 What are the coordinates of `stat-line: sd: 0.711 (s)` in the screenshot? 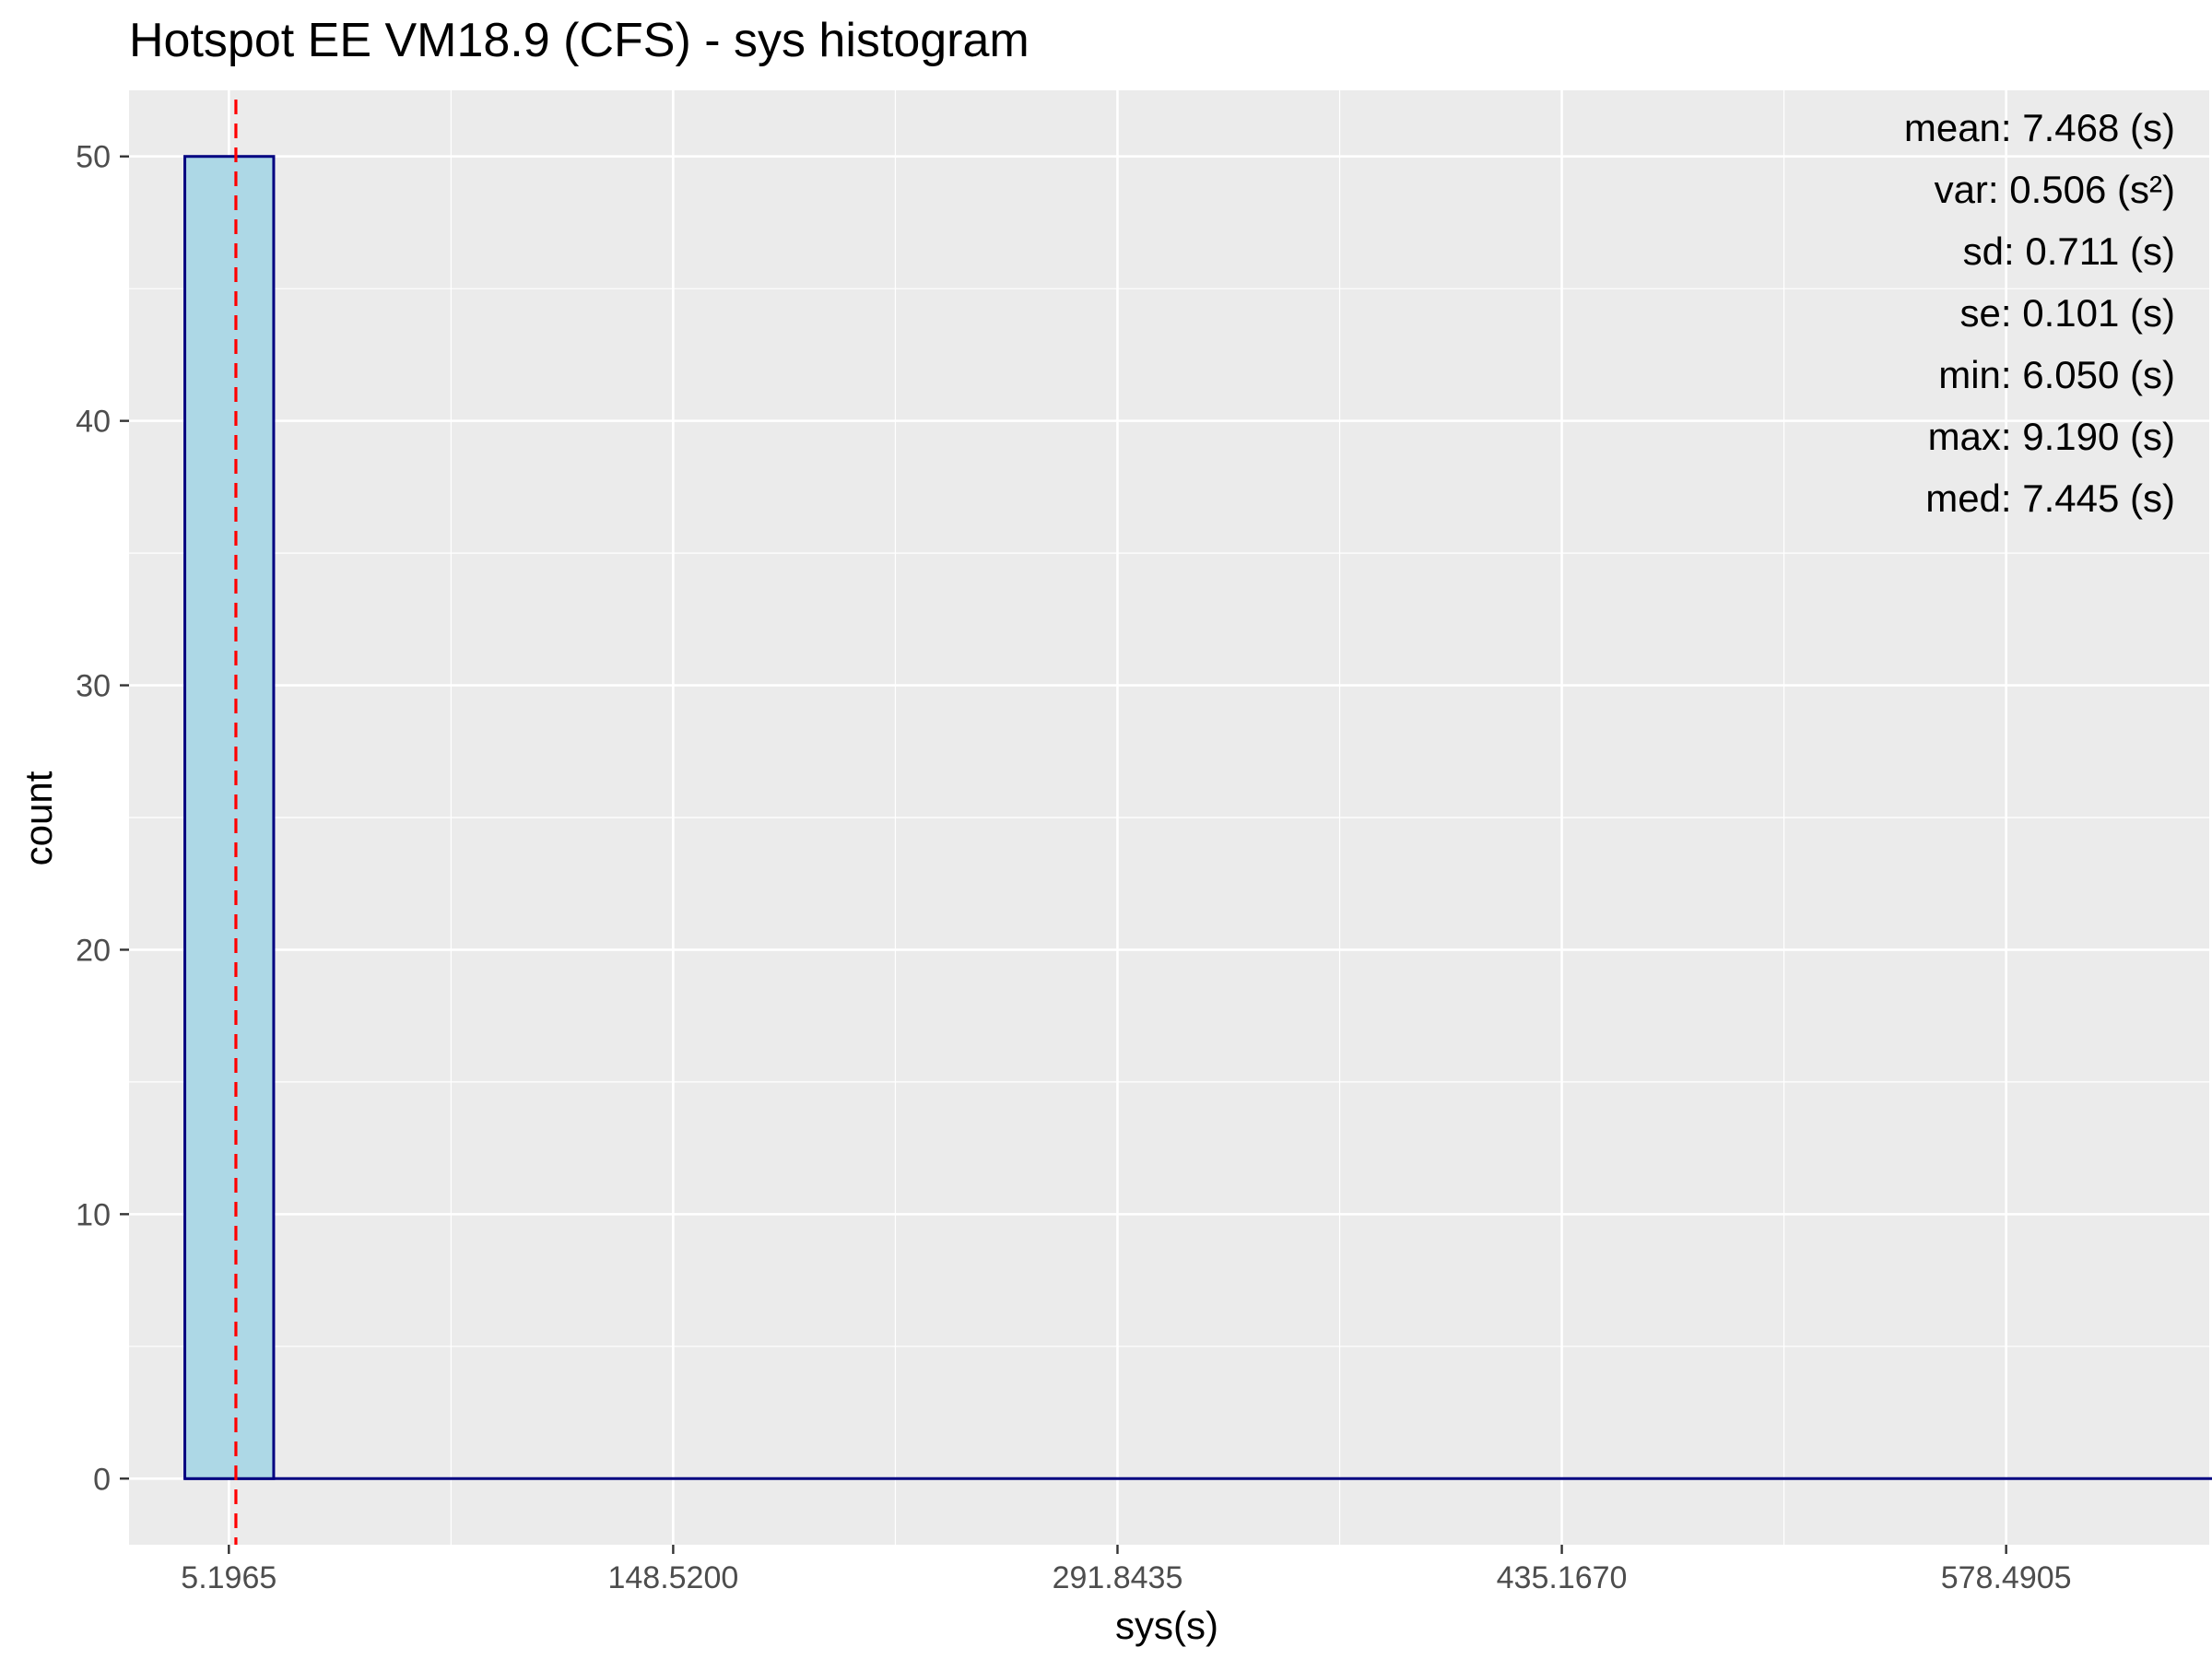 It's located at (2069, 251).